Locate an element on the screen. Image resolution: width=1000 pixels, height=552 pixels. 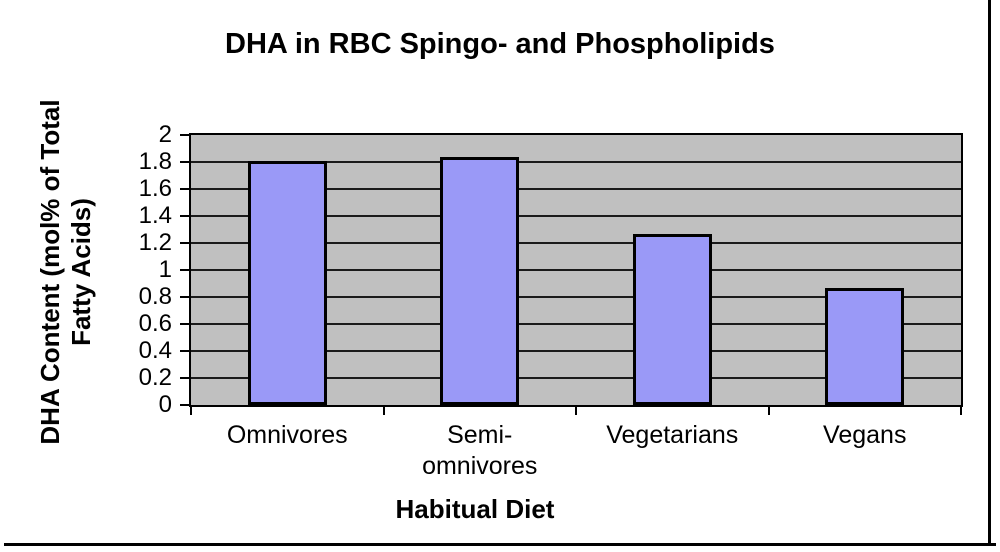
chart-border-bottom is located at coordinates (500, 544).